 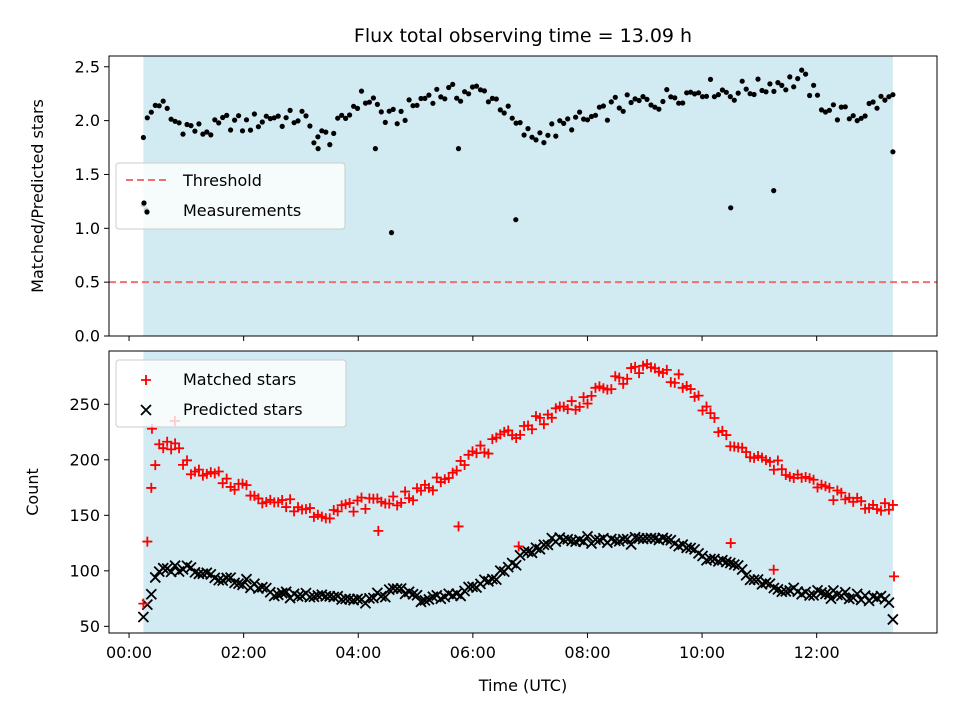 I want to click on legend-matched-label: Matched stars, so click(x=239, y=379).